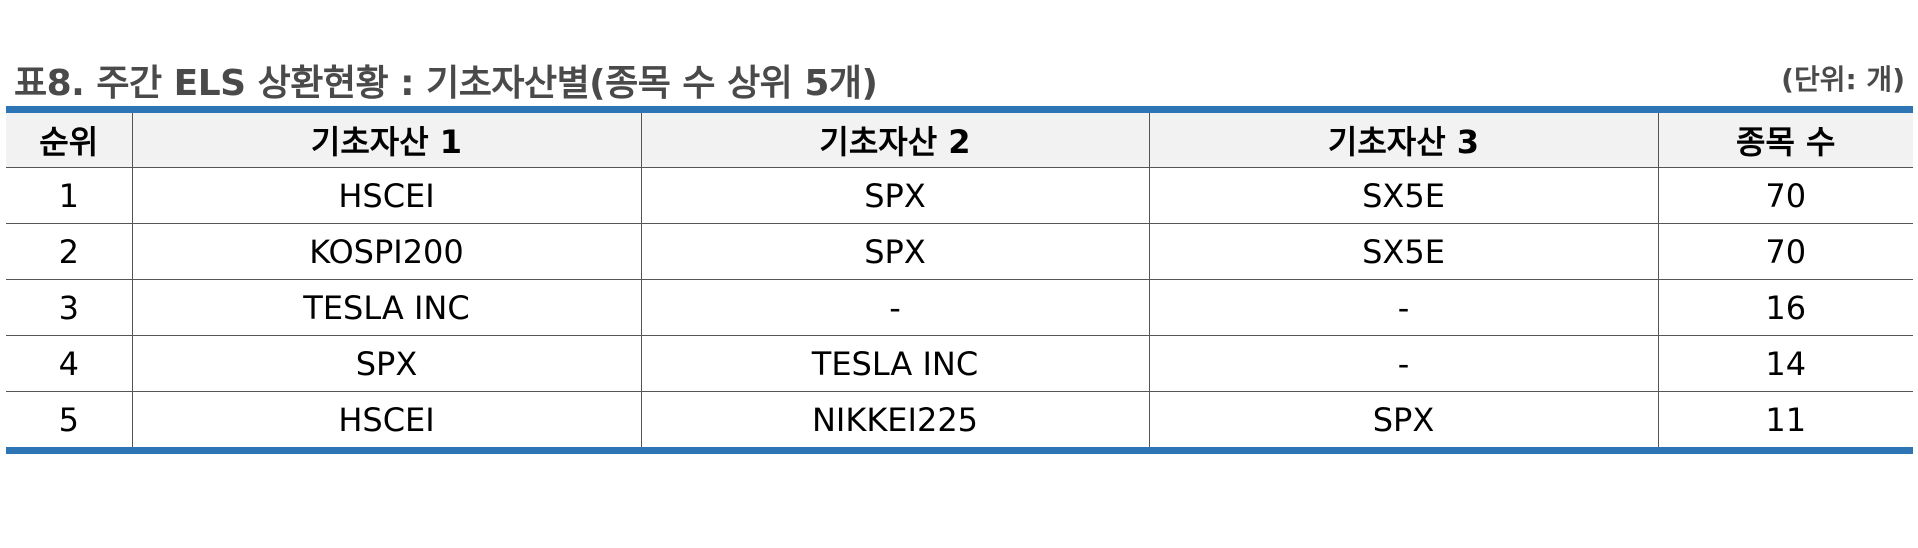 Image resolution: width=1918 pixels, height=548 pixels. Describe the element at coordinates (894, 307) in the screenshot. I see `cell-asset-2: -` at that location.